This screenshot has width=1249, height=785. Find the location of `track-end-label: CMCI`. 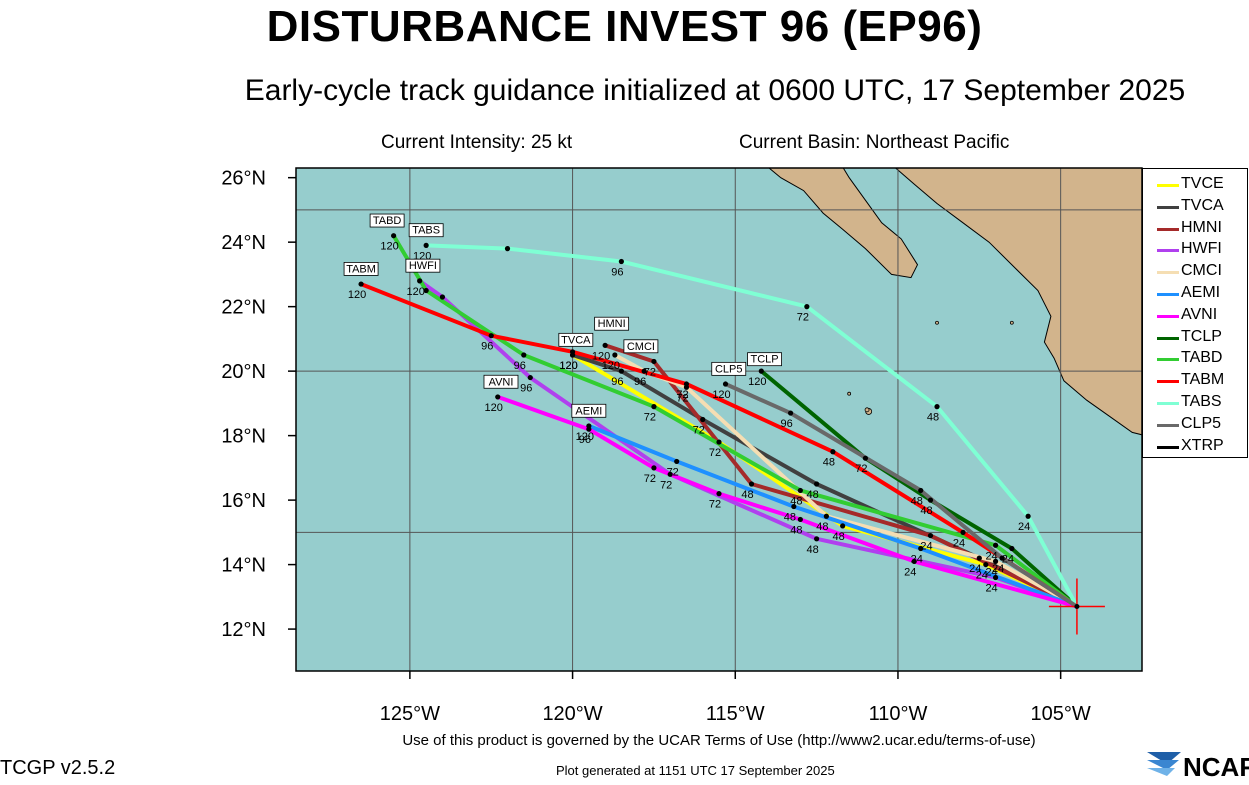

track-end-label: CMCI is located at coordinates (641, 347).